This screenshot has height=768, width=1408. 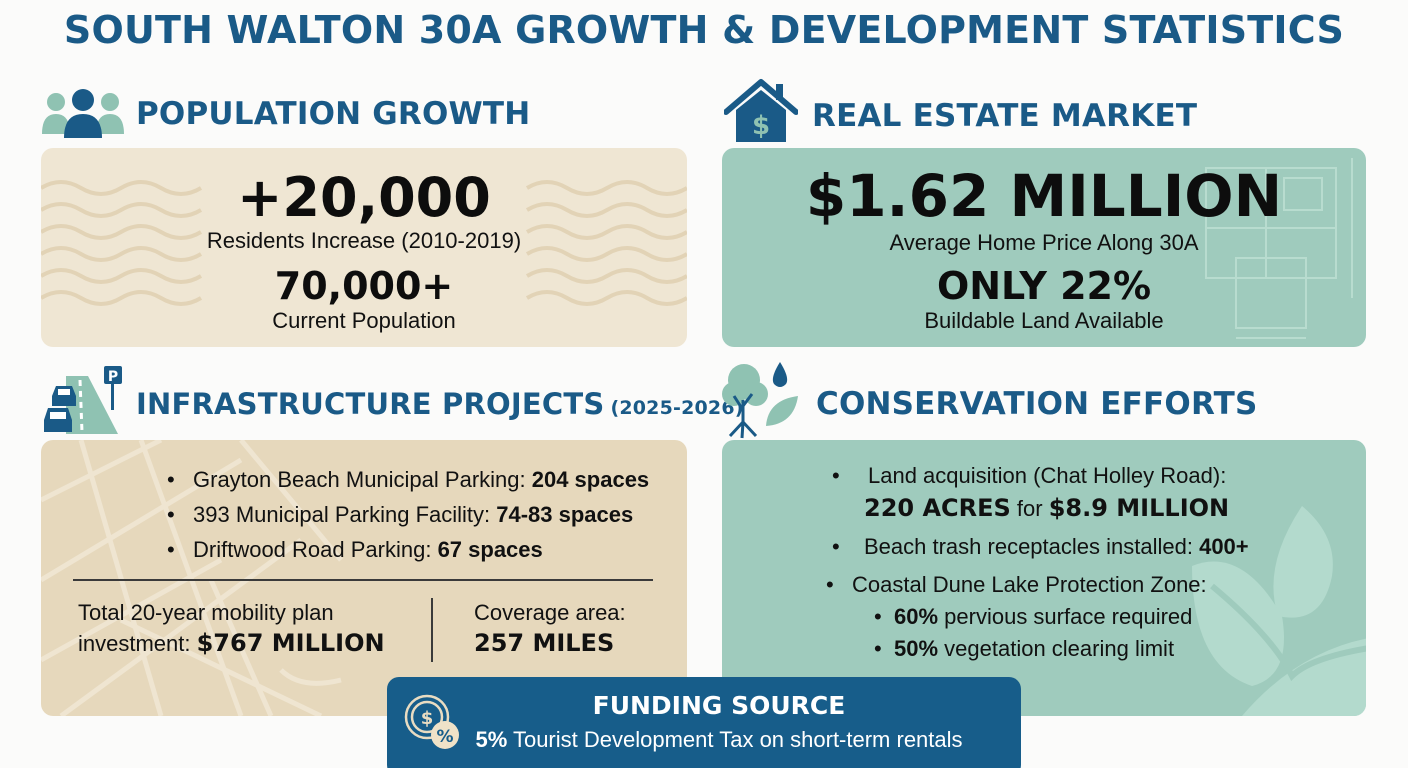 I want to click on section-header-conservation: CONSERVATION EFFORTS, so click(x=990, y=400).